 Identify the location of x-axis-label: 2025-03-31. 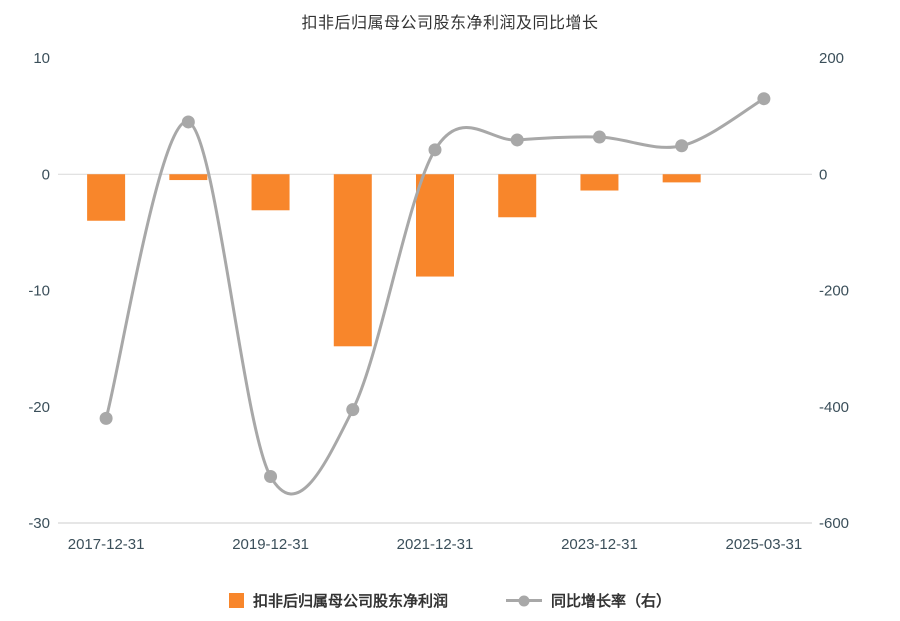
(764, 544).